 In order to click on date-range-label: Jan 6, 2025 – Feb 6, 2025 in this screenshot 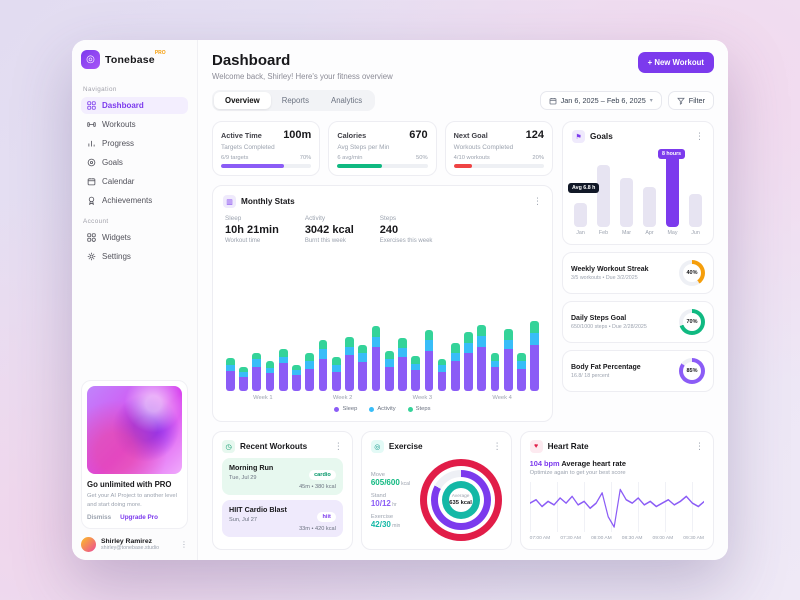, I will do `click(603, 100)`.